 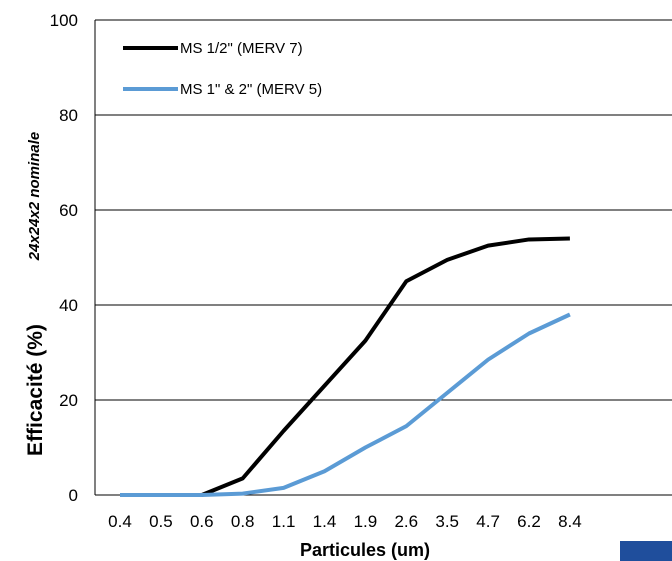 What do you see at coordinates (365, 550) in the screenshot?
I see `x-axis-title: Particules (um)` at bounding box center [365, 550].